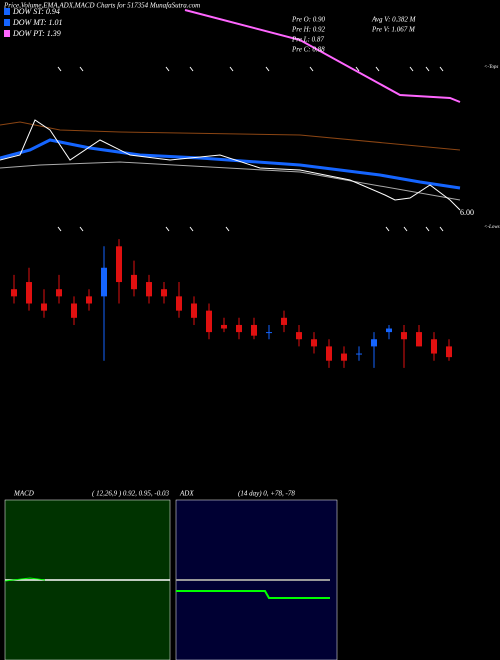 The height and width of the screenshot is (660, 500). I want to click on info-text: Pre C: 0.88, so click(308, 50).